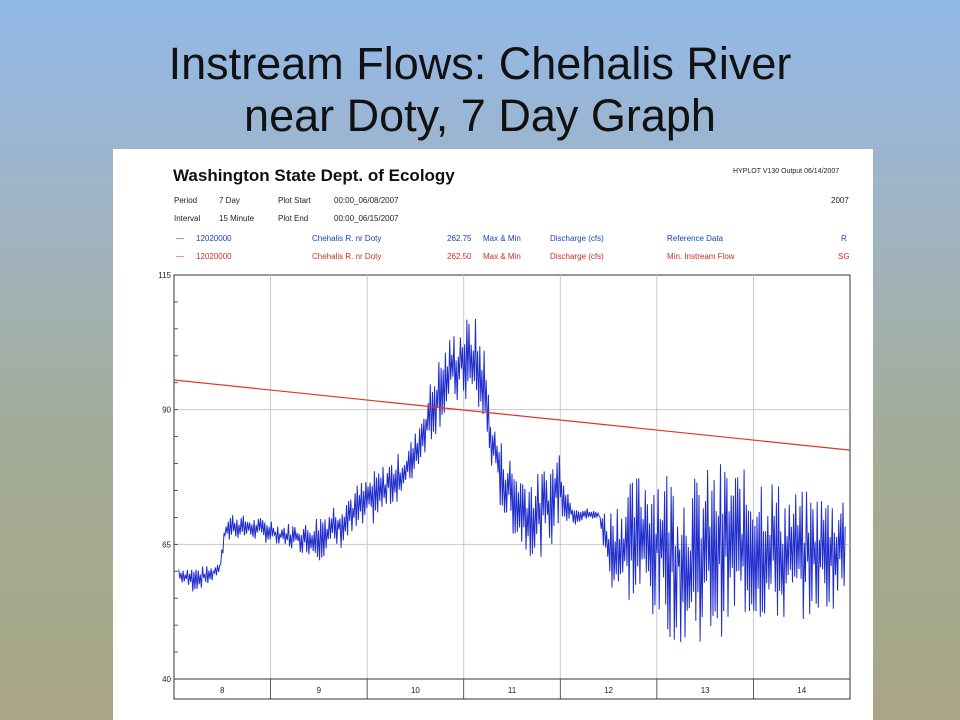  What do you see at coordinates (229, 200) in the screenshot?
I see `period-value: 7 Day` at bounding box center [229, 200].